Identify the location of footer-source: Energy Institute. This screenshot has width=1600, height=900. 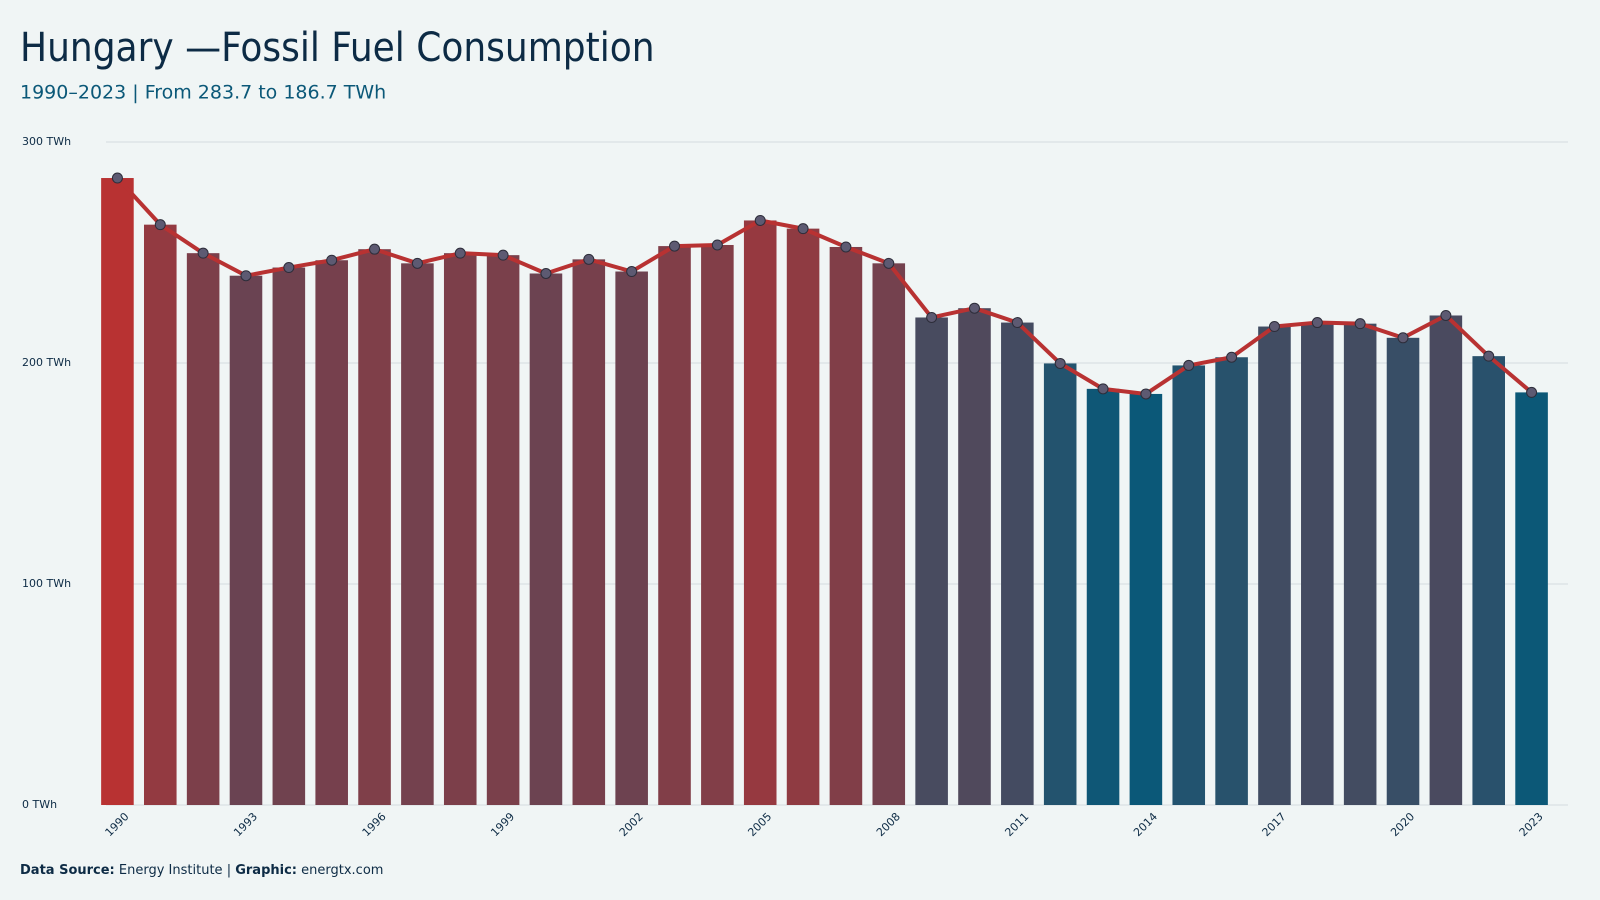
(171, 870).